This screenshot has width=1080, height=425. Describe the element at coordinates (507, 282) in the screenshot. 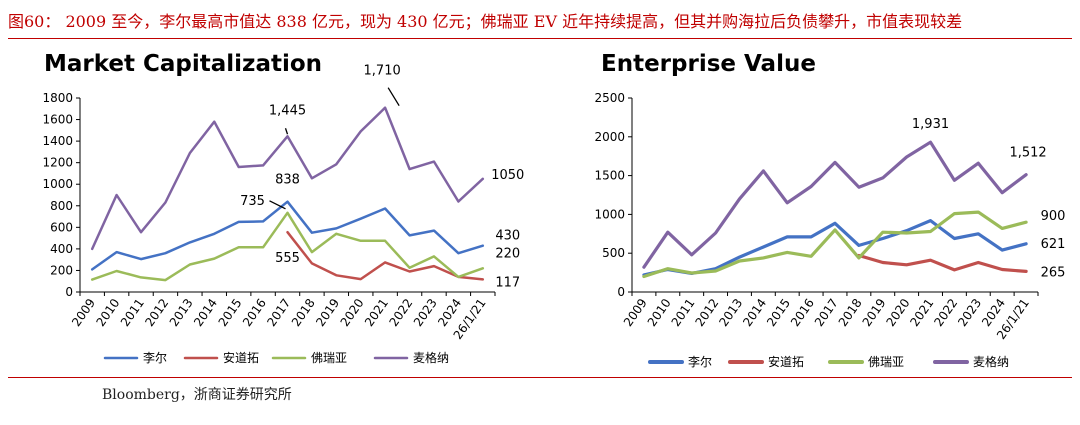

I see `mcap-data-label: 117` at that location.